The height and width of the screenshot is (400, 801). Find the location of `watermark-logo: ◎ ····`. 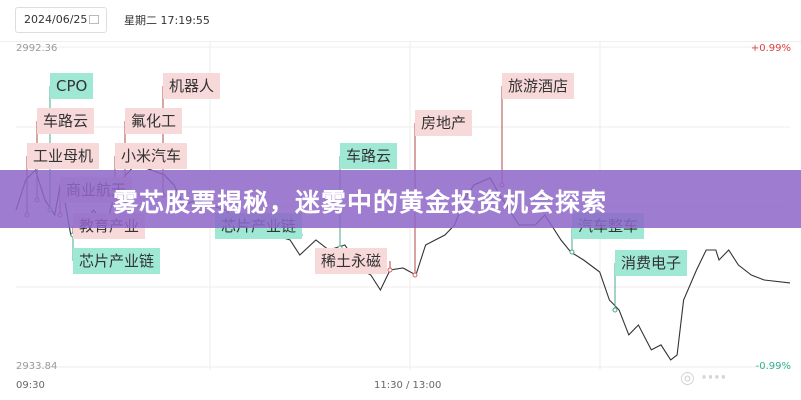

watermark-logo: ◎ ···· is located at coordinates (703, 378).